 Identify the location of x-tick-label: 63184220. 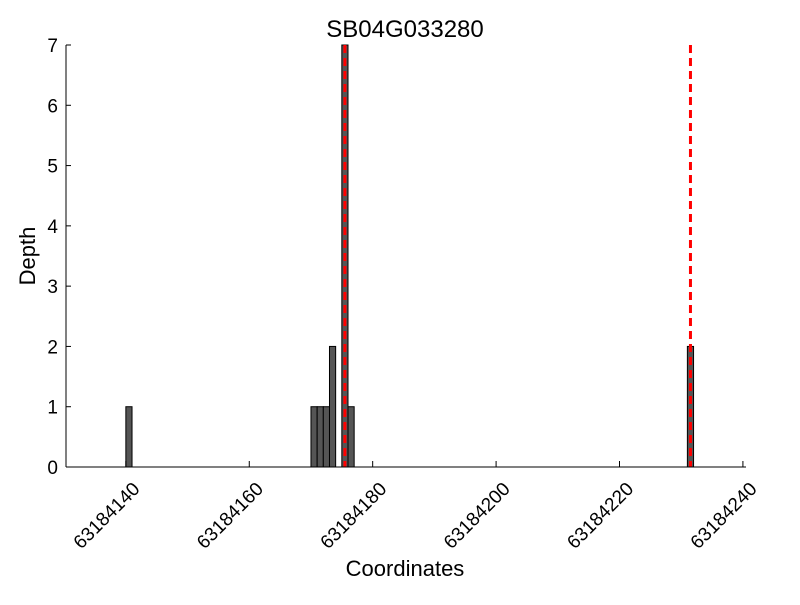
(600, 516).